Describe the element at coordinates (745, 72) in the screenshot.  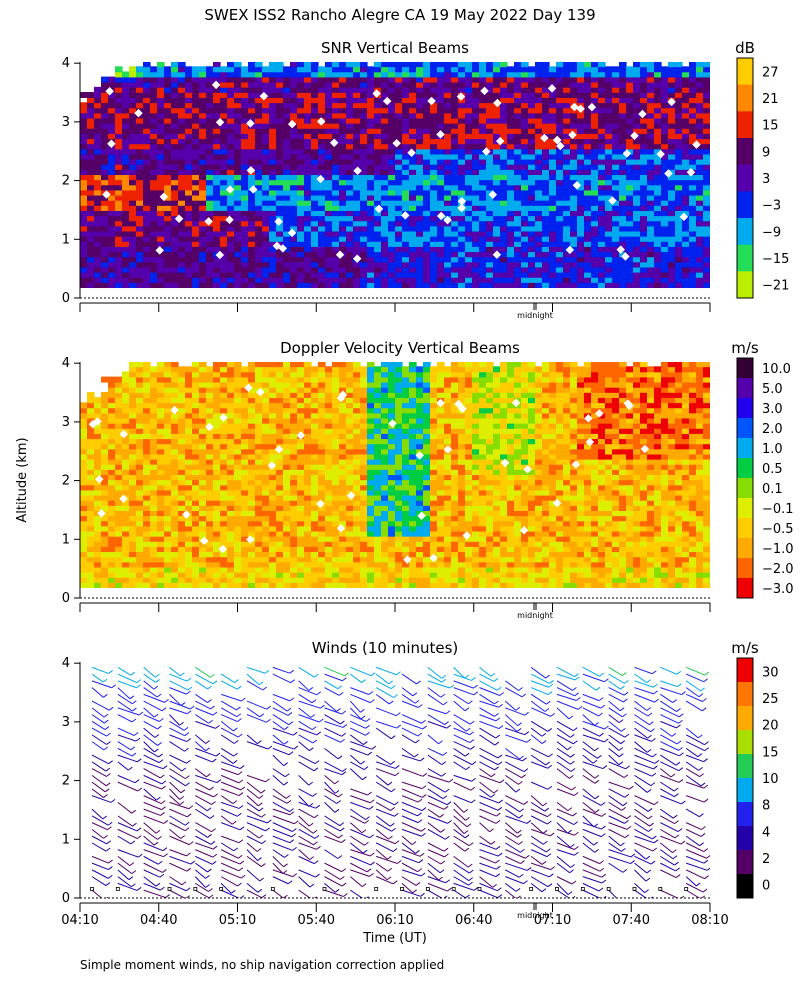
I see `colorbar-swatch` at that location.